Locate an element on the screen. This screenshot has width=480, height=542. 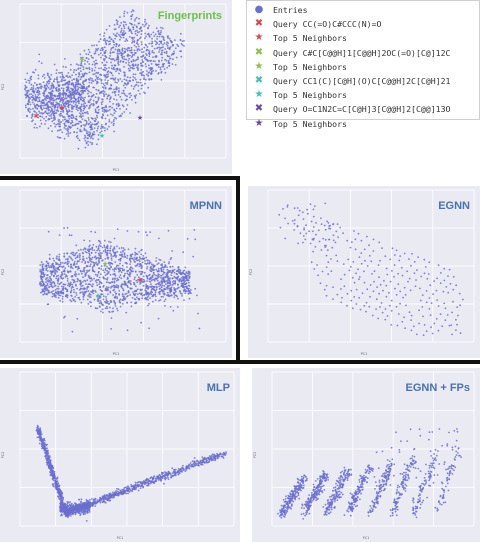
legend-item: ★ Top 5 Neighbors is located at coordinates (366, 95).